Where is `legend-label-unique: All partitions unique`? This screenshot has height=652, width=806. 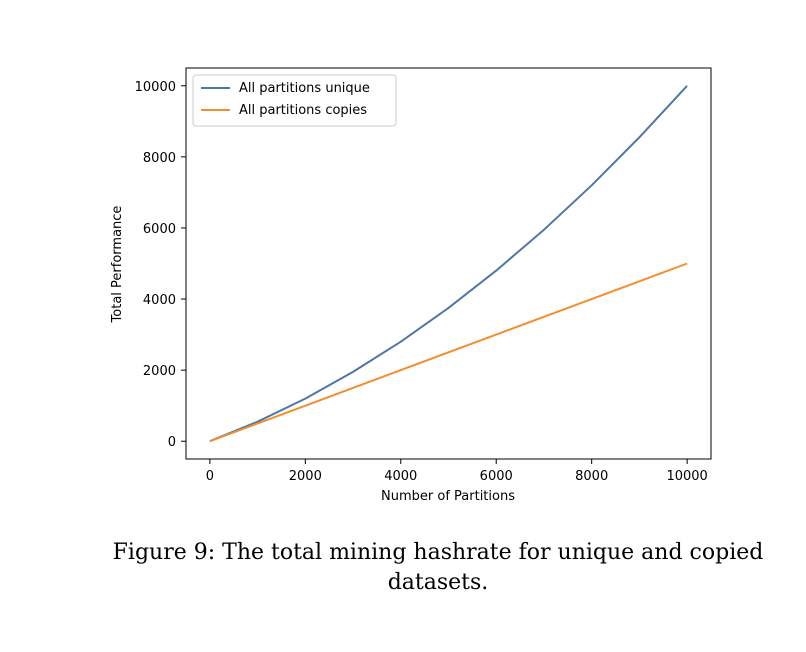
legend-label-unique: All partitions unique is located at coordinates (304, 88).